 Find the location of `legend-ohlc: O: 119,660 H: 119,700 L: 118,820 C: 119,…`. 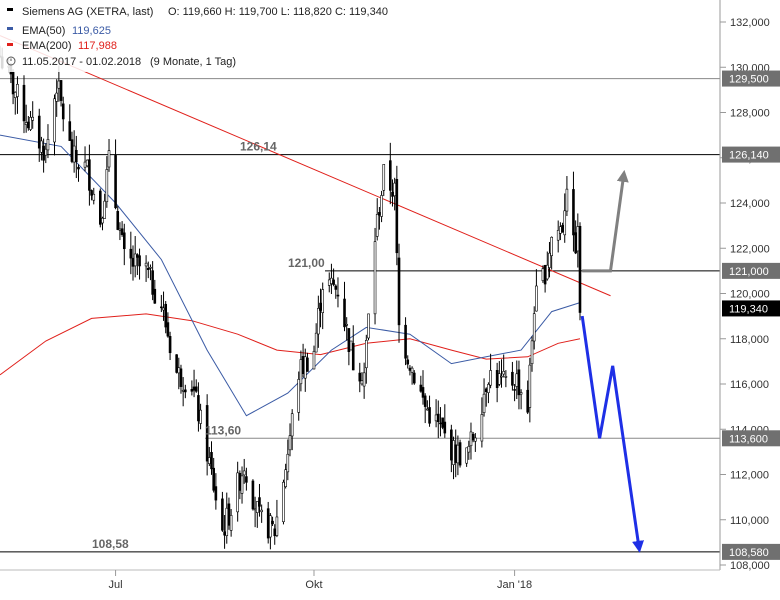

legend-ohlc: O: 119,660 H: 119,700 L: 118,820 C: 119,… is located at coordinates (278, 12).